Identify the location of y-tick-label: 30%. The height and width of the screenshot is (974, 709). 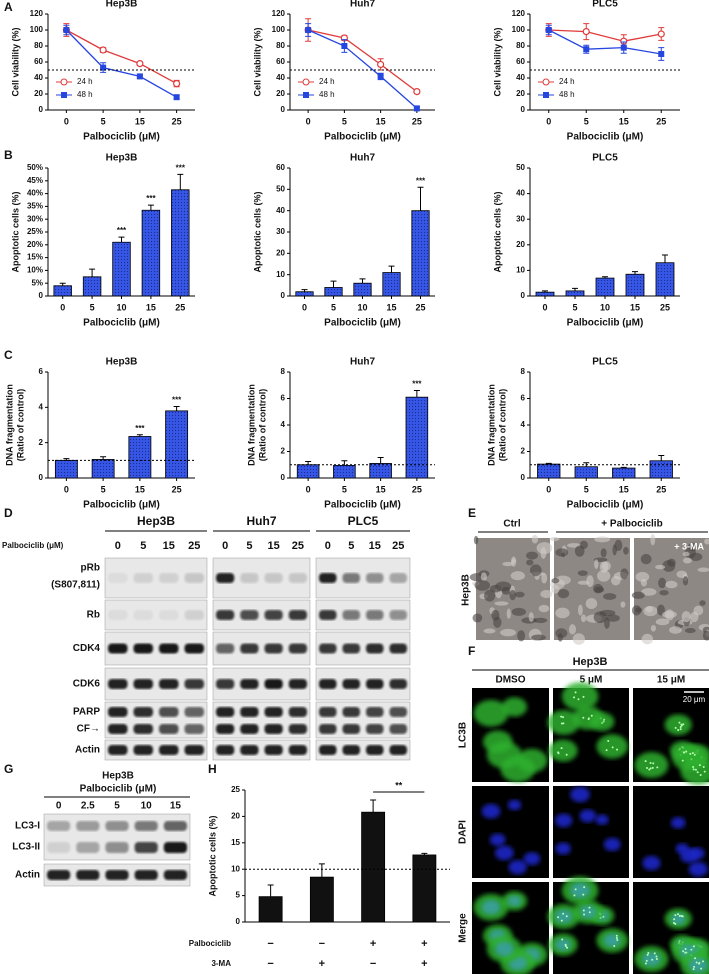
(35, 218).